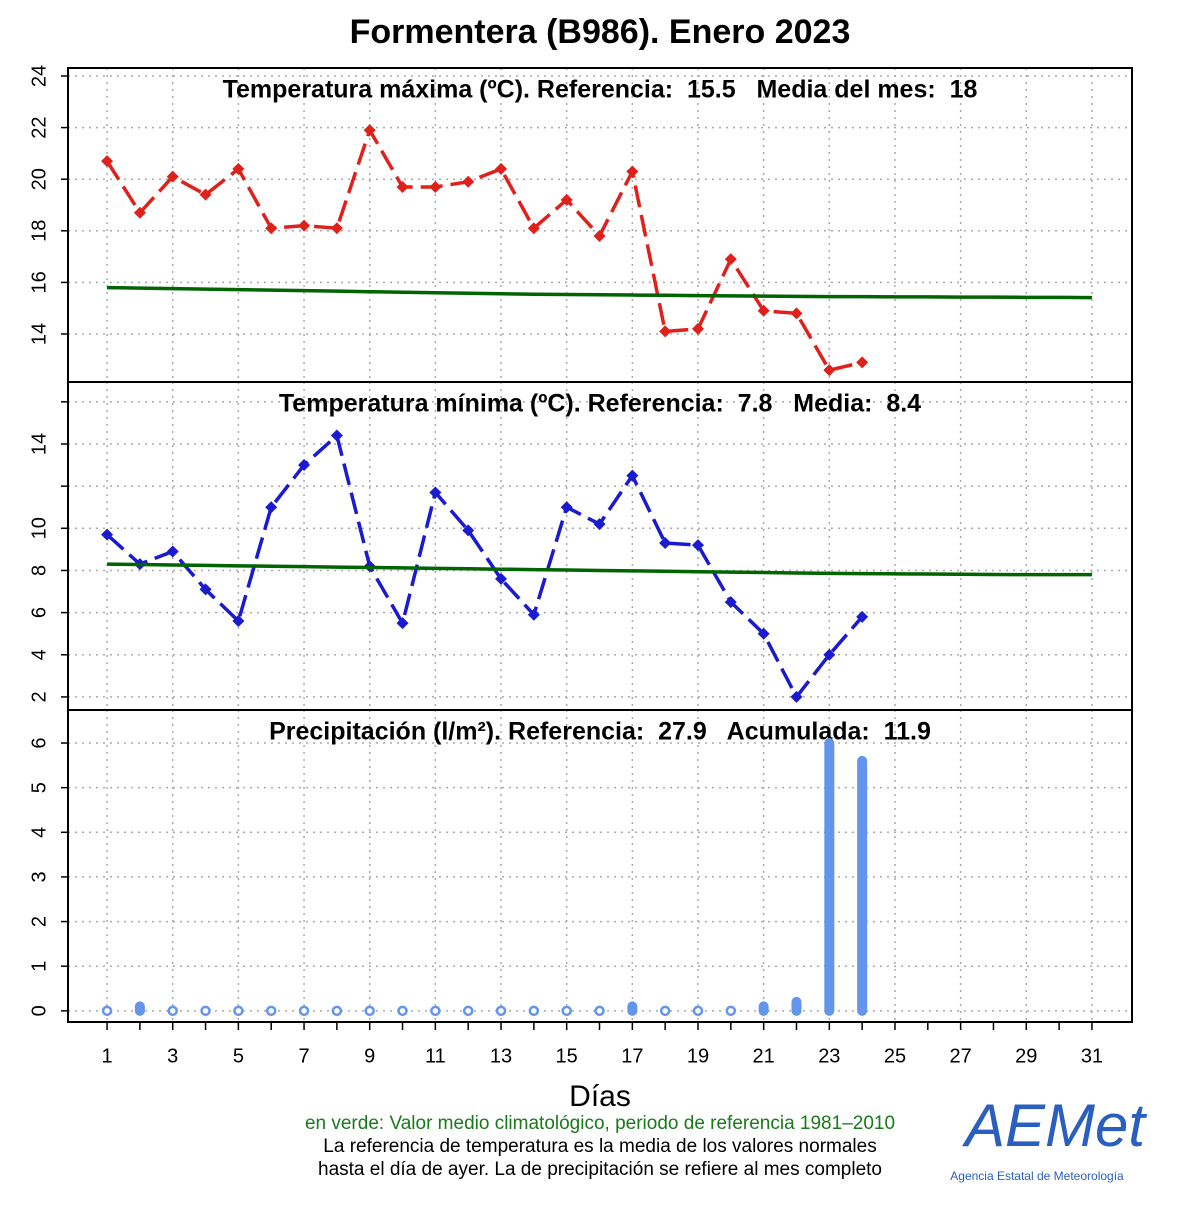 The width and height of the screenshot is (1200, 1205). Describe the element at coordinates (107, 1056) in the screenshot. I see `x-tick-label: 1` at that location.